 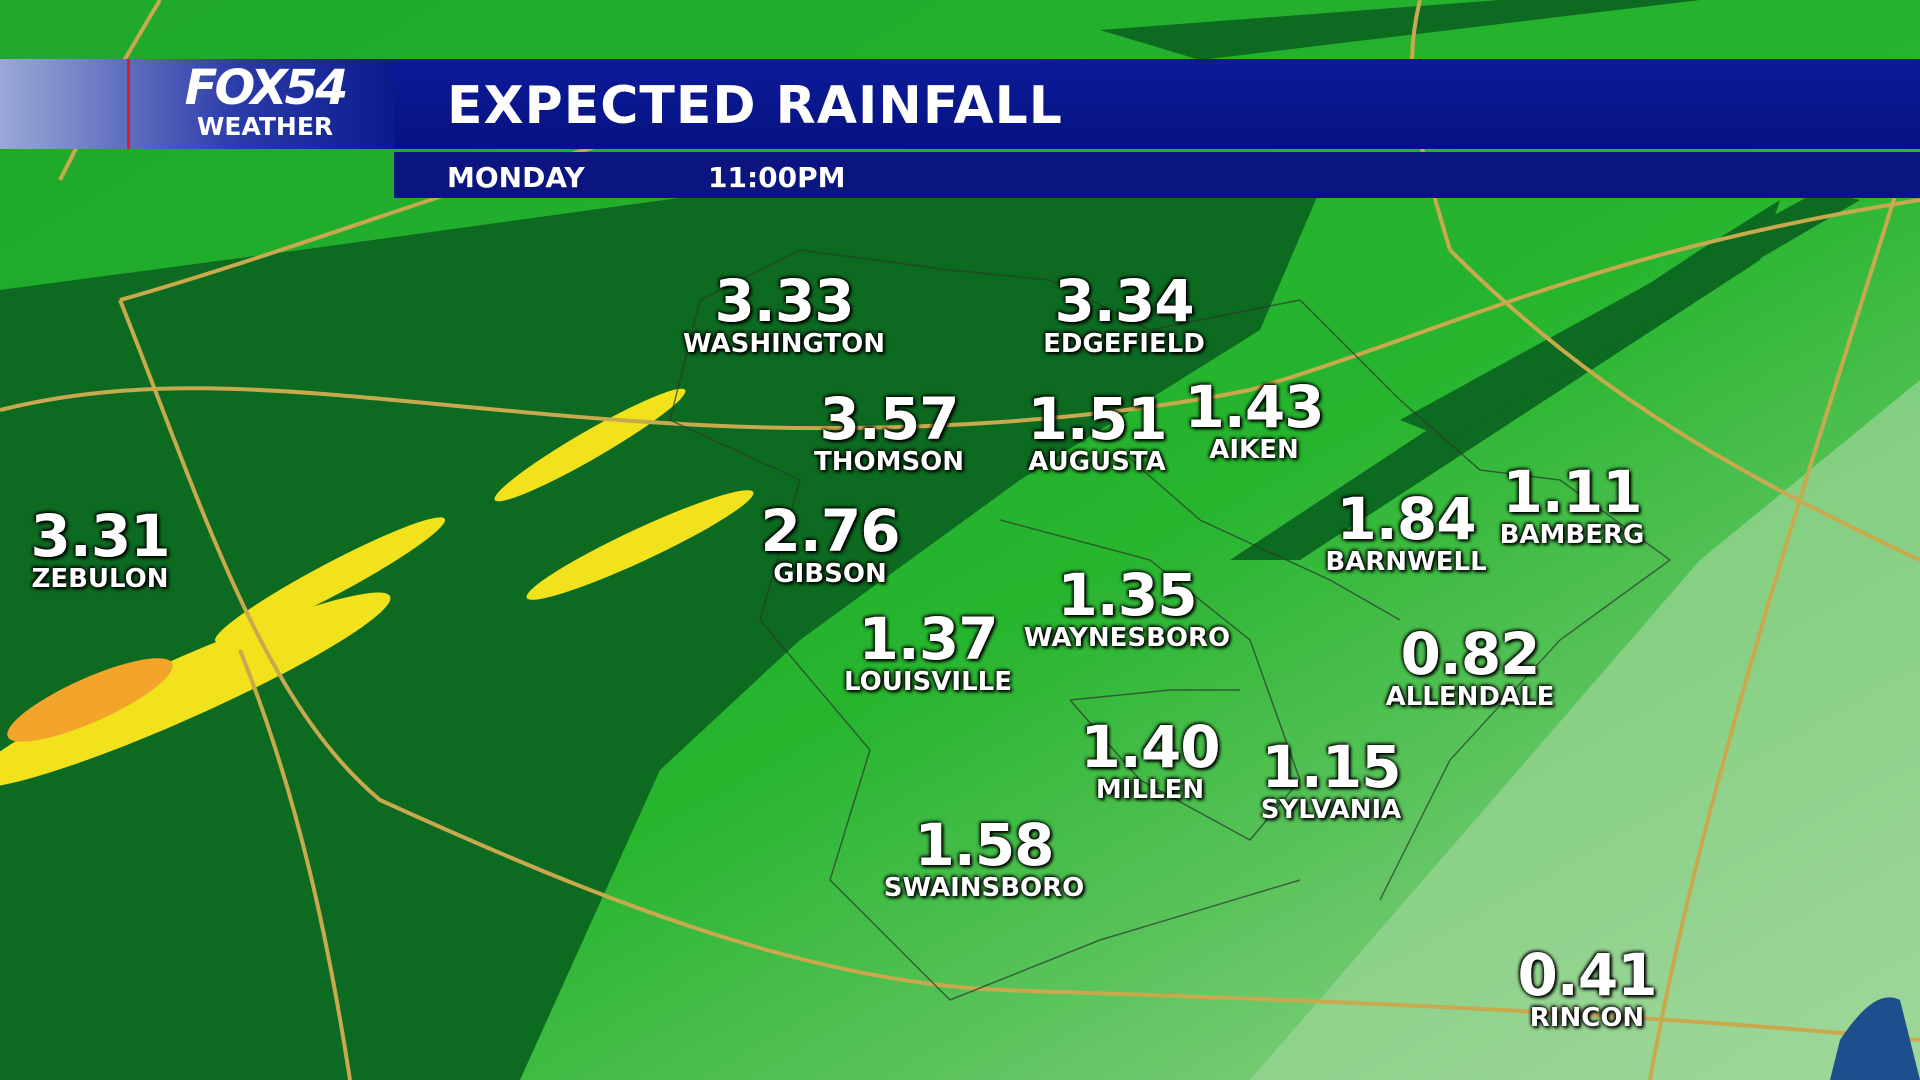 What do you see at coordinates (830, 574) in the screenshot?
I see `location-name: GIBSON` at bounding box center [830, 574].